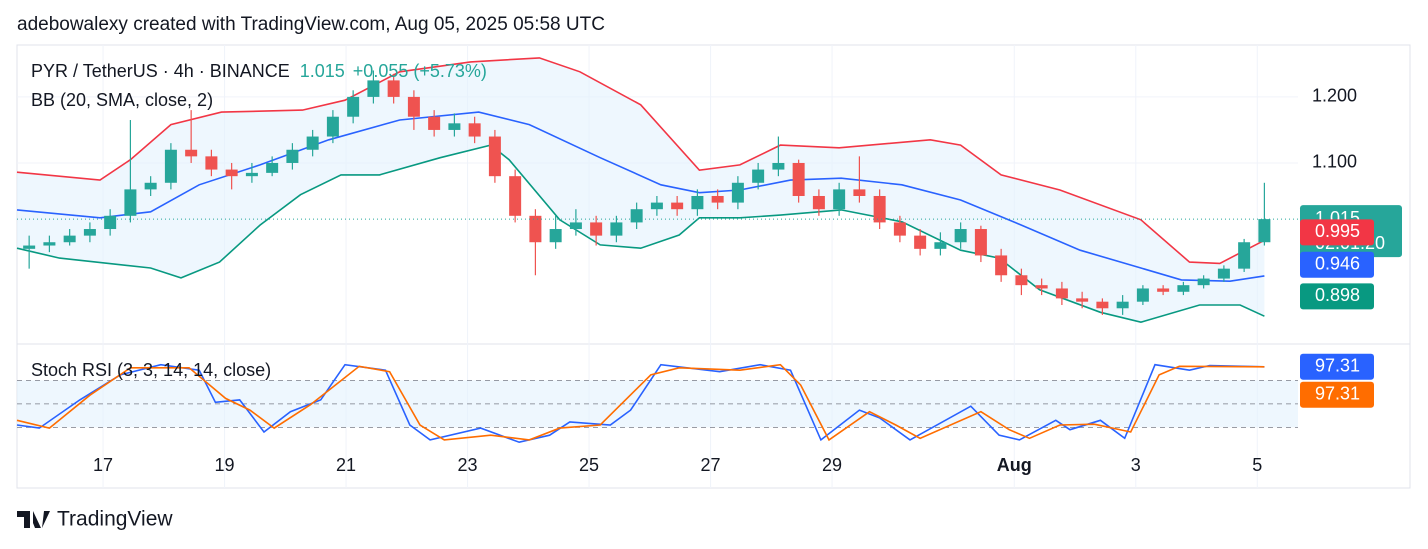  I want to click on stoch-d, so click(640, 402).